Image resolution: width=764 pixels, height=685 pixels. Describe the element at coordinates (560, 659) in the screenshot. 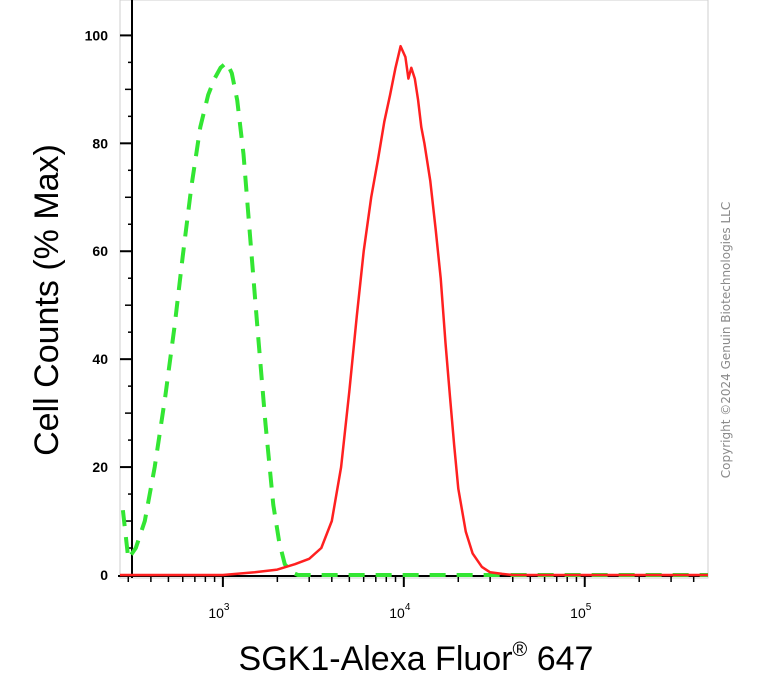

I see `x-axis-title-suffix: 647` at that location.